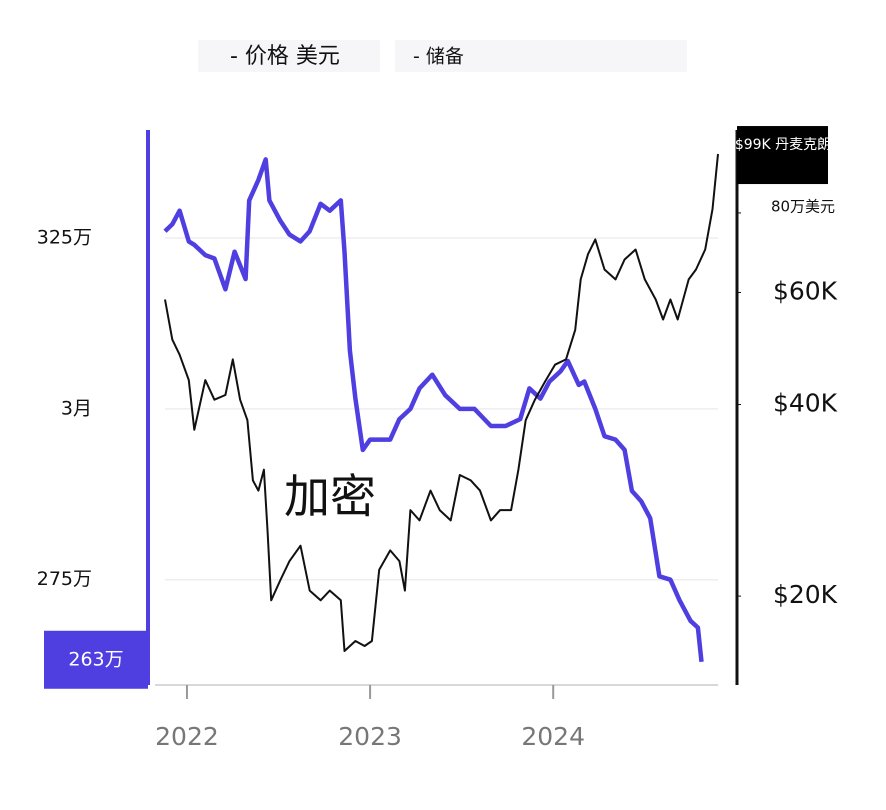 The image size is (886, 810). I want to click on legend-label: - 价格 美元, so click(285, 56).